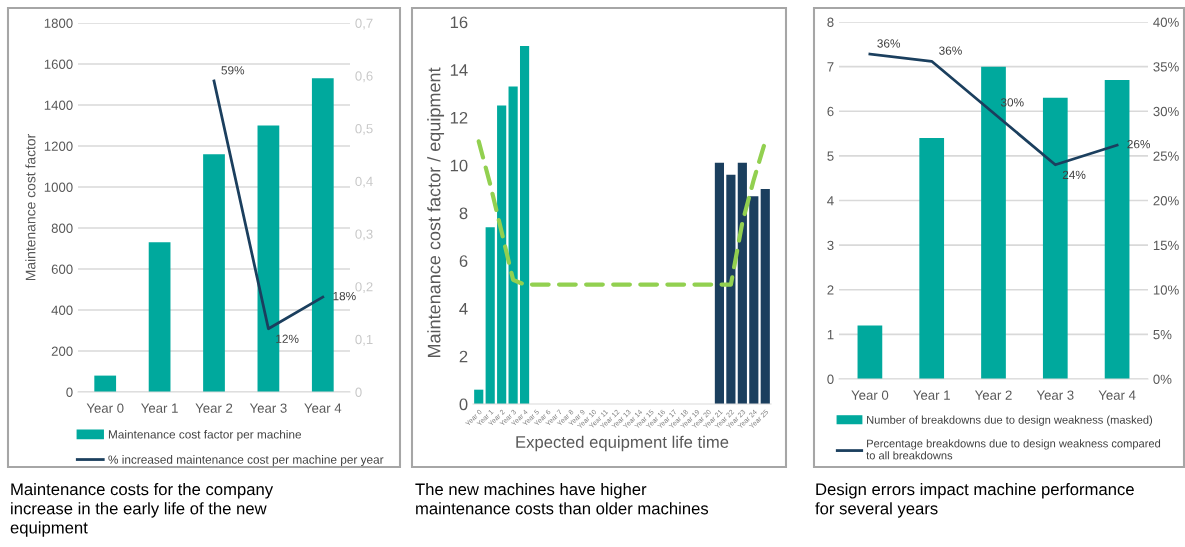  I want to click on text: Maintenance costs for the company increase in the early life of the new equipment, so click(142, 510).